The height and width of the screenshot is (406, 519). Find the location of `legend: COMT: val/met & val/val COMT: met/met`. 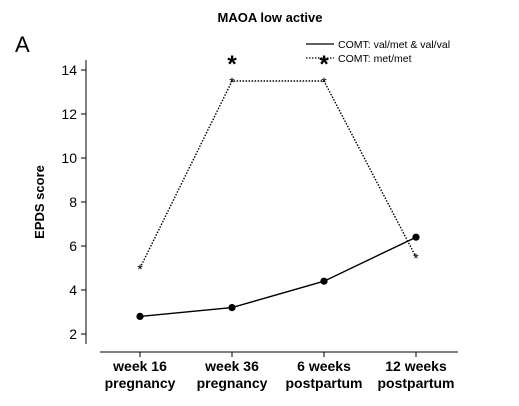

legend: COMT: val/met & val/val COMT: met/met is located at coordinates (378, 52).